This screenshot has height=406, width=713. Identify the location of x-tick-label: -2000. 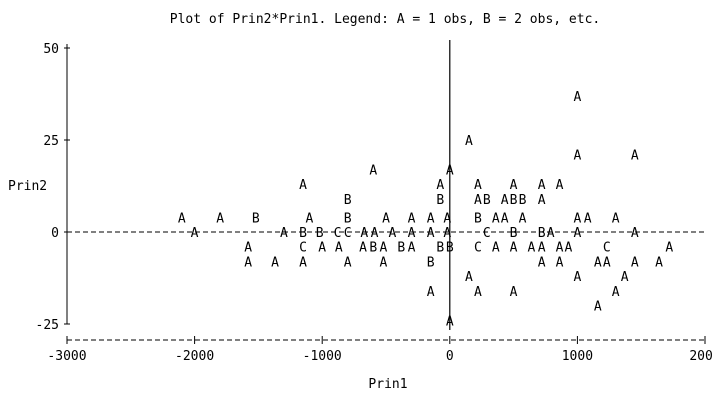
(194, 356).